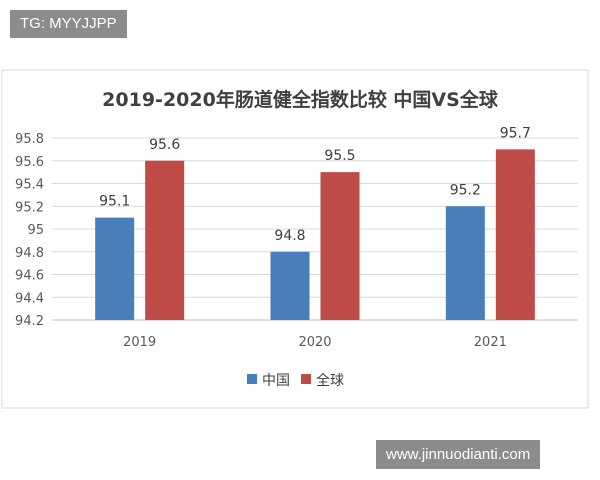  What do you see at coordinates (29, 185) in the screenshot?
I see `y-tick-label: 95.4` at bounding box center [29, 185].